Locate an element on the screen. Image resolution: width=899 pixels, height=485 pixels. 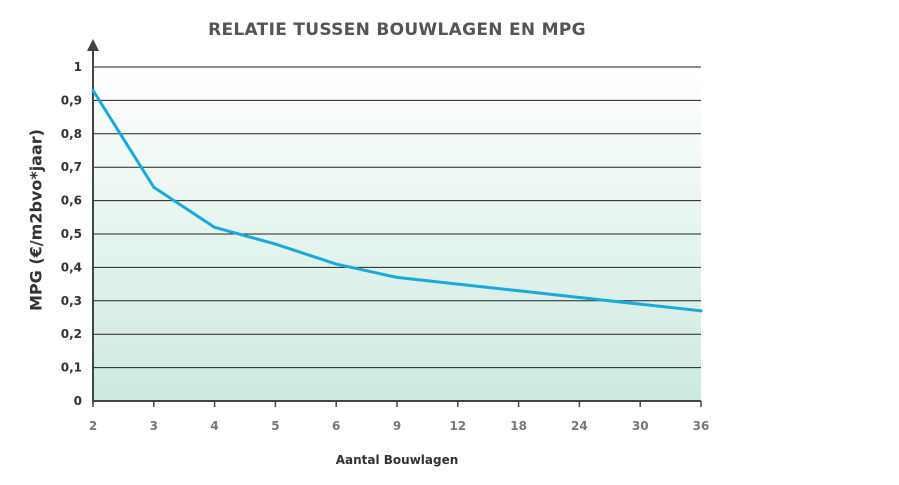
x-tick-label: 24 is located at coordinates (579, 426).